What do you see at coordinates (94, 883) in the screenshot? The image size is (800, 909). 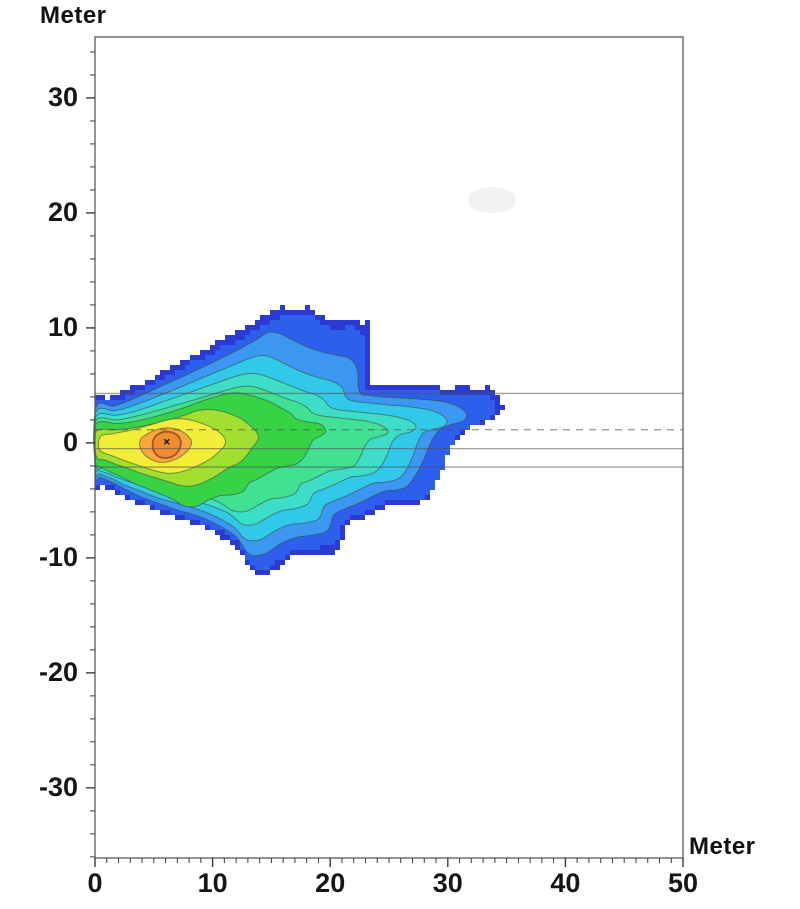 I see `x-tick-label: 0` at bounding box center [94, 883].